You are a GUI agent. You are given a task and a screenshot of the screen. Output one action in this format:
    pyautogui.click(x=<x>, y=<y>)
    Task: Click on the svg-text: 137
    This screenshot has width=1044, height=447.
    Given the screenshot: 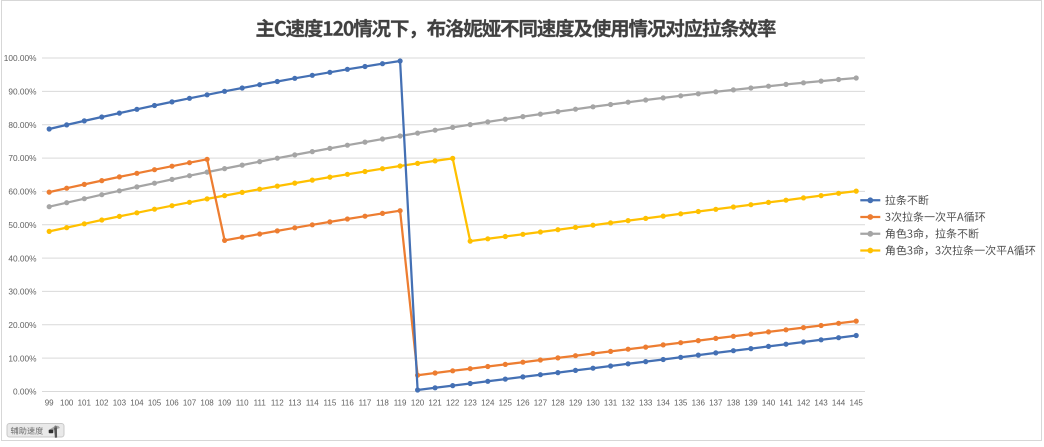 What is the action you would take?
    pyautogui.click(x=716, y=402)
    